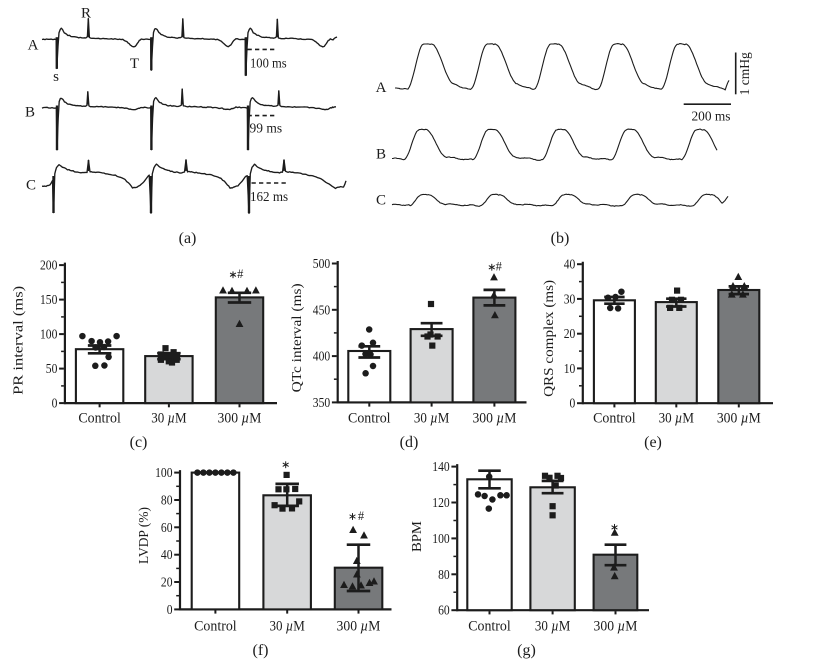  Describe the element at coordinates (52, 368) in the screenshot. I see `svg-text: 50` at that location.